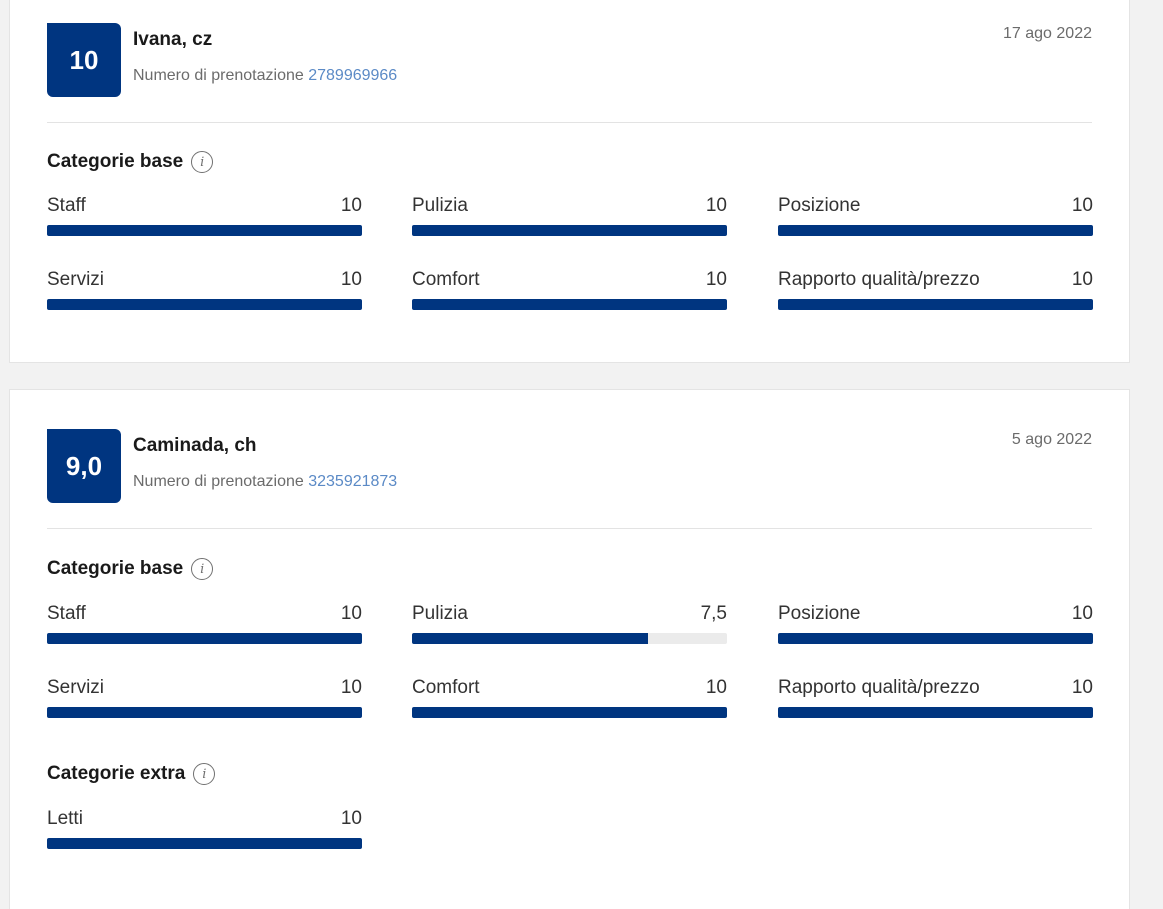  What do you see at coordinates (65, 818) in the screenshot?
I see `metric-label: Letti` at bounding box center [65, 818].